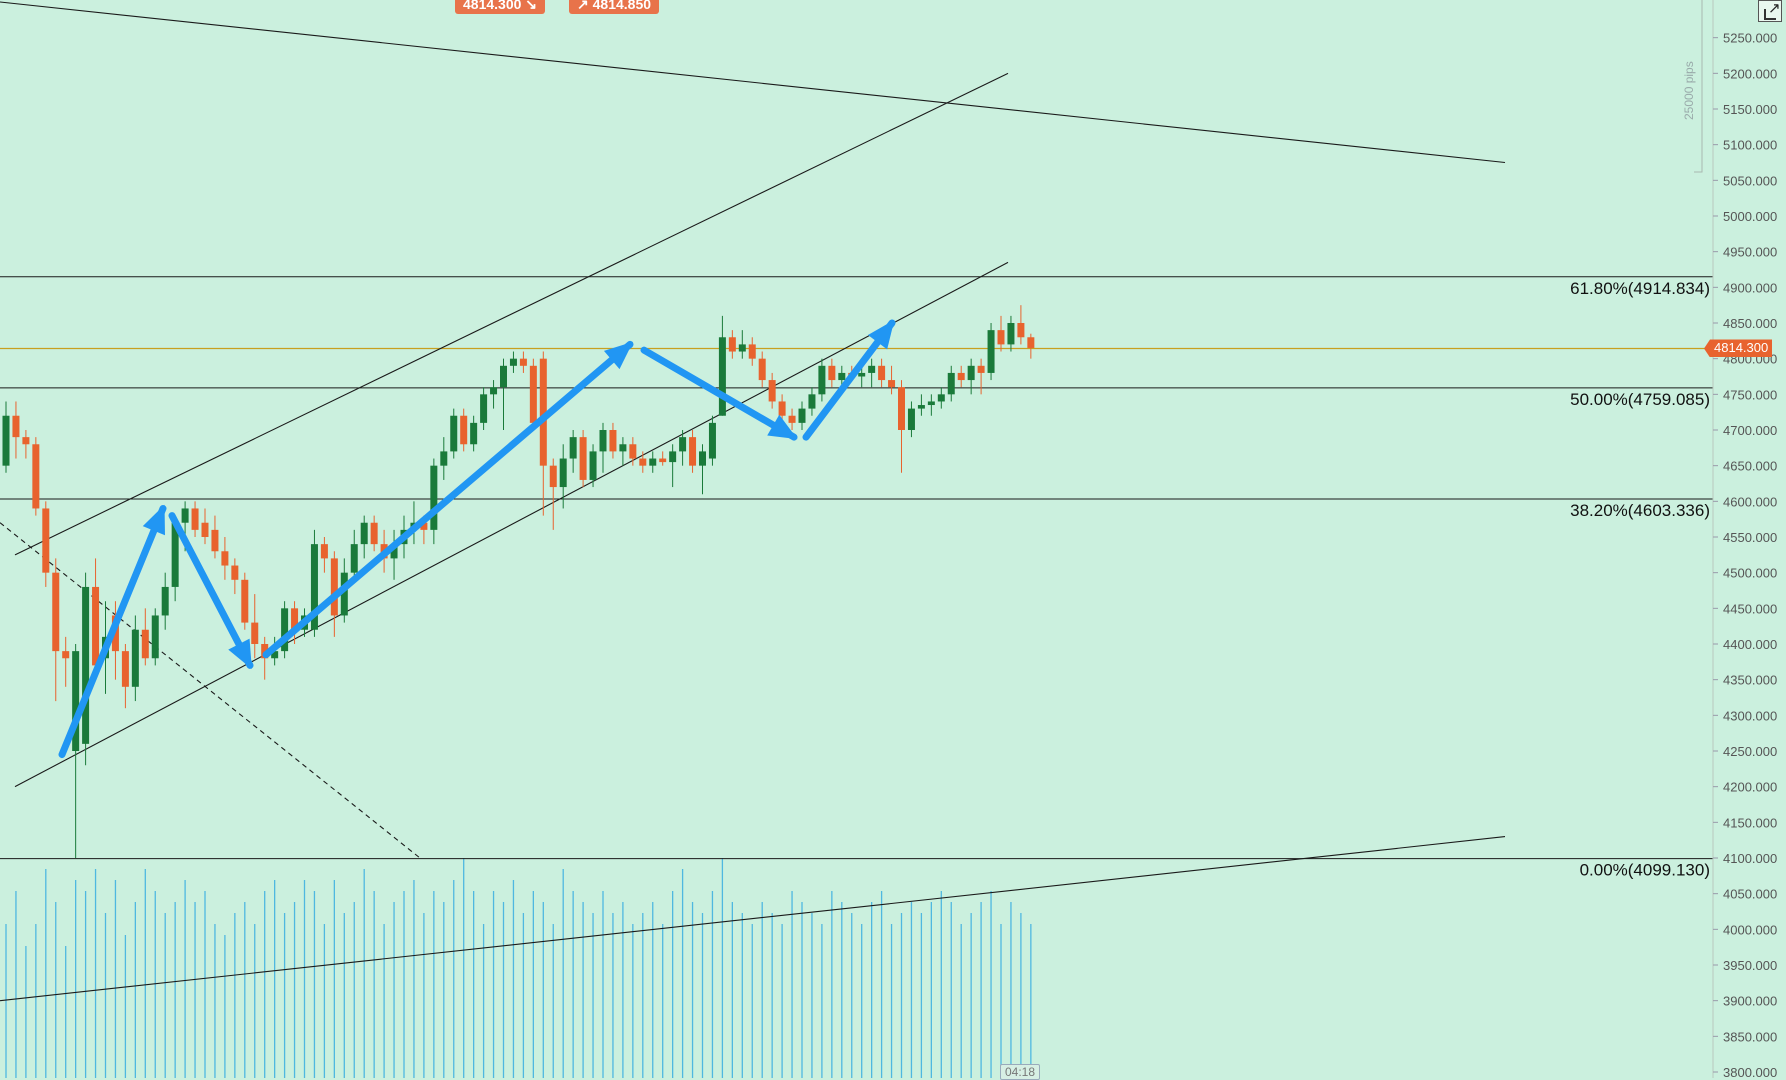 The width and height of the screenshot is (1786, 1080). Describe the element at coordinates (1750, 180) in the screenshot. I see `y-tick-label: 5050.000` at that location.